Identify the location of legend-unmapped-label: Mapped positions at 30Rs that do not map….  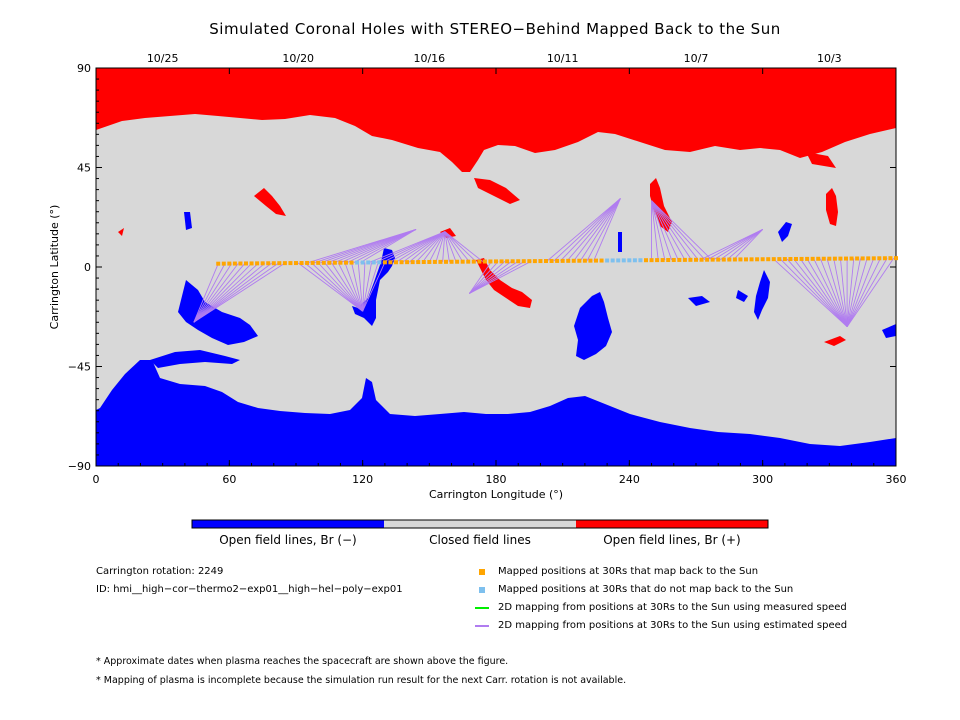
(646, 589).